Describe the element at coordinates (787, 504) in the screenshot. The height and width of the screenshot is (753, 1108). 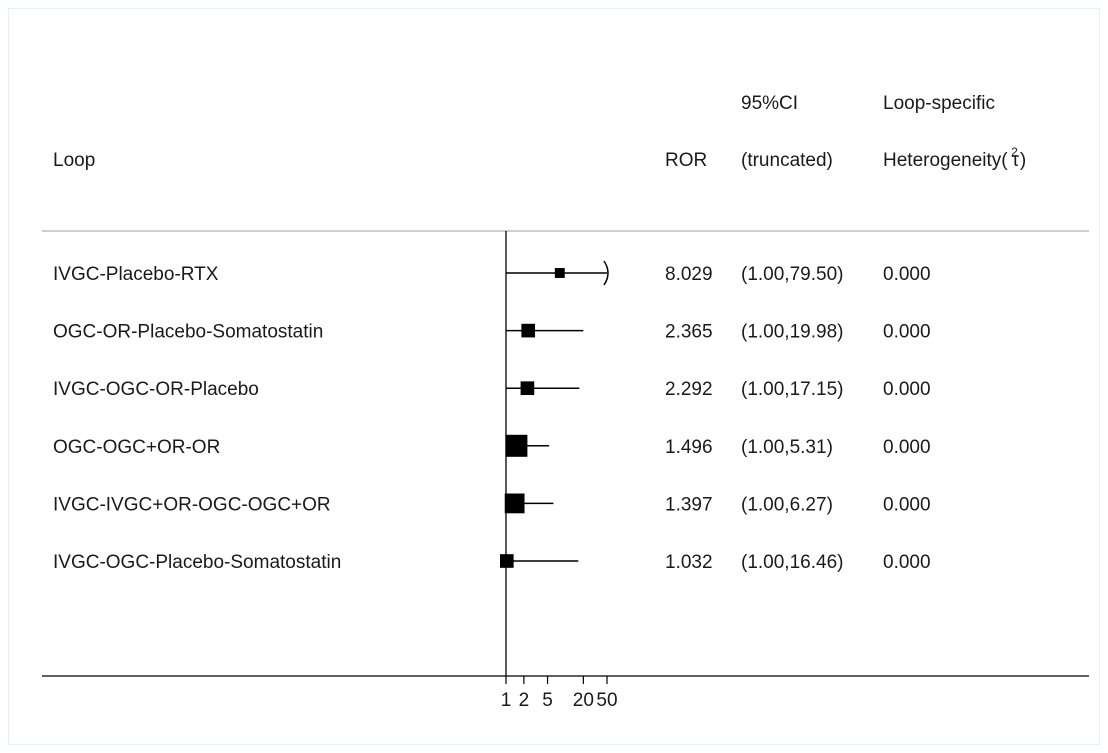
I see `ci-value: (1.00,6.27)` at that location.